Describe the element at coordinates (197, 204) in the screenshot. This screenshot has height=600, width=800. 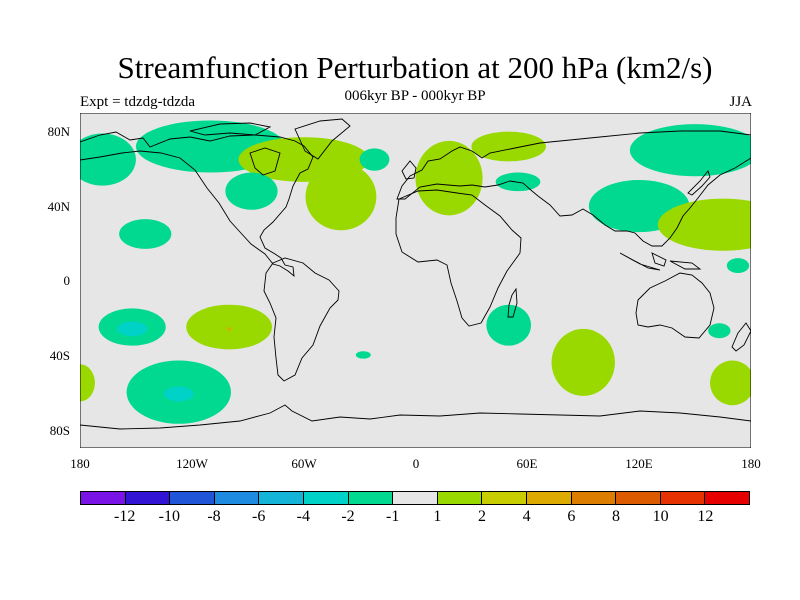
I see `coast-north-america` at that location.